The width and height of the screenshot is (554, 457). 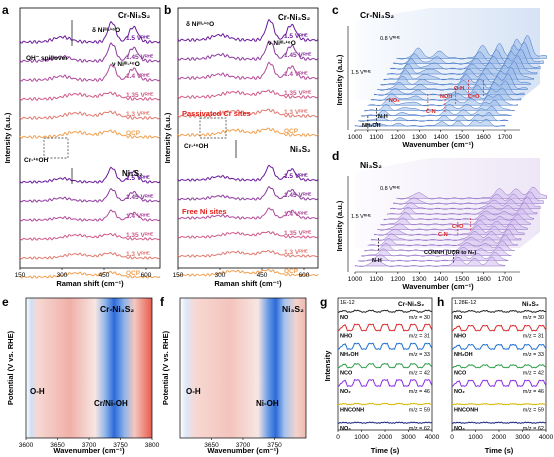 What do you see at coordinates (211, 445) in the screenshot?
I see `panel-f-tick-label: 3650` at bounding box center [211, 445].